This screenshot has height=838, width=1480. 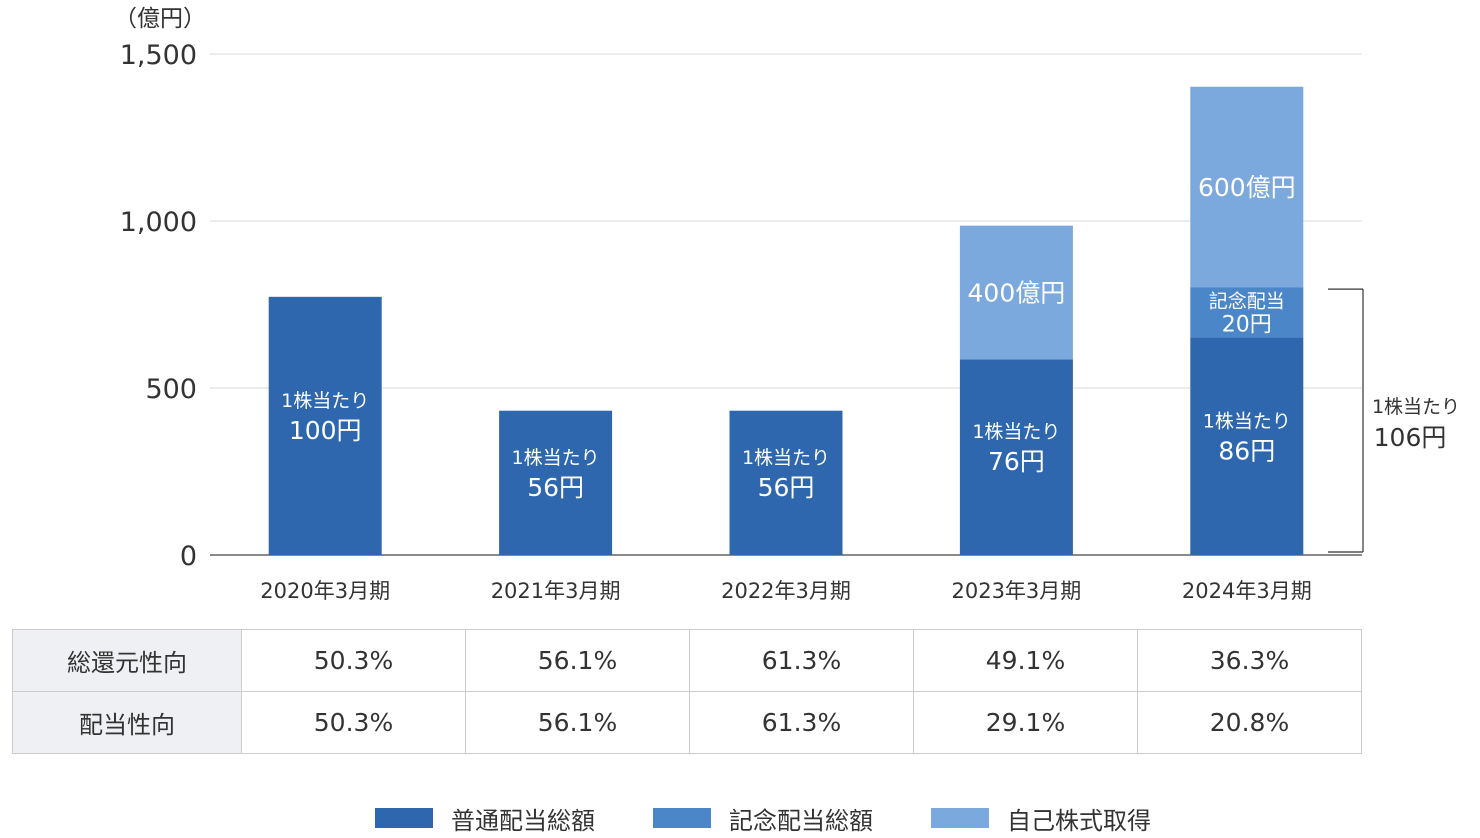 What do you see at coordinates (127, 660) in the screenshot?
I see `row-header-total-return-ratio: 総還元性向` at bounding box center [127, 660].